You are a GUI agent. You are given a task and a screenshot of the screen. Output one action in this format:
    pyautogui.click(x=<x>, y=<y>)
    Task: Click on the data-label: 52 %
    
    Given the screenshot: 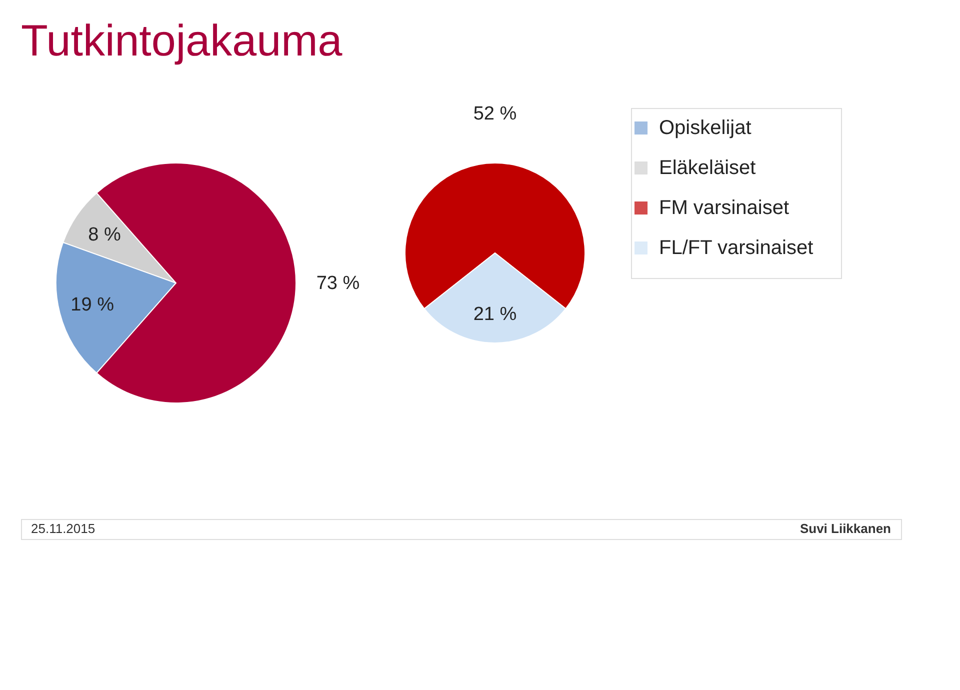 What is the action you would take?
    pyautogui.click(x=495, y=114)
    